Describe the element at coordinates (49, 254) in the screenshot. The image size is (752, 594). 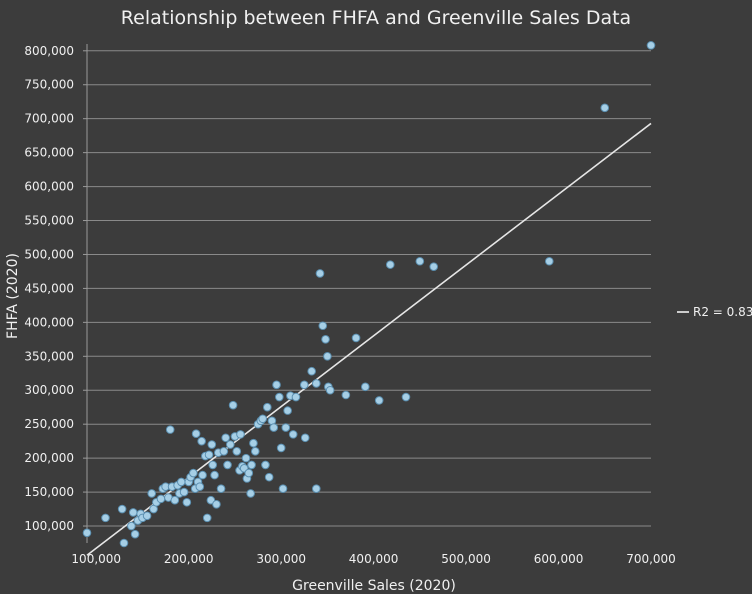
I see `y-tick-label: 500,000` at that location.